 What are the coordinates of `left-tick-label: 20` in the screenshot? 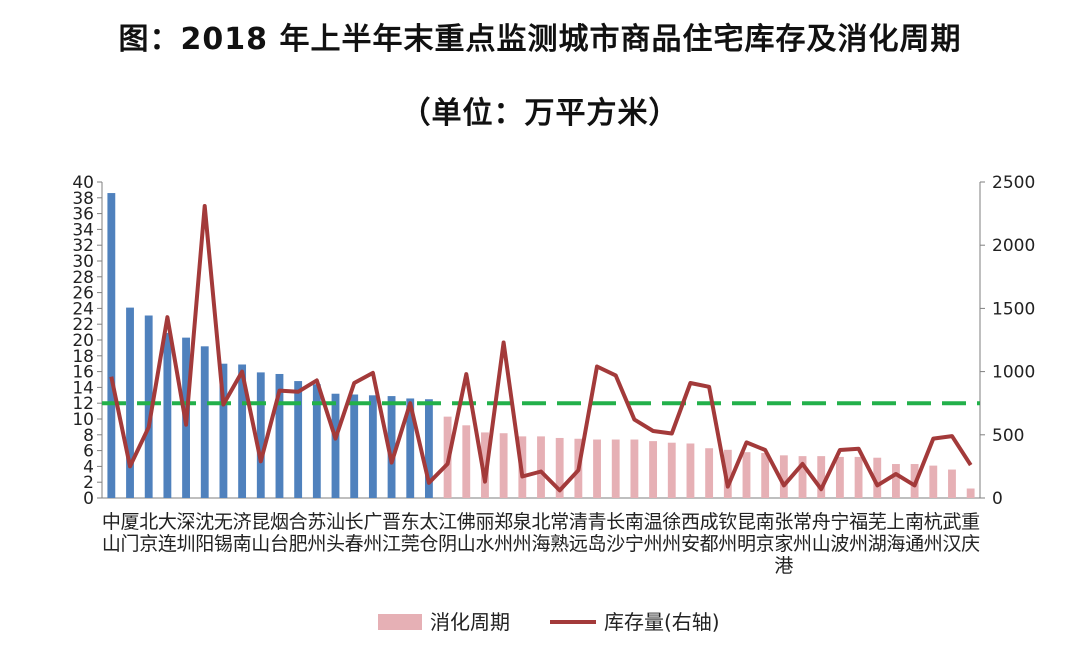 It's located at (83, 341).